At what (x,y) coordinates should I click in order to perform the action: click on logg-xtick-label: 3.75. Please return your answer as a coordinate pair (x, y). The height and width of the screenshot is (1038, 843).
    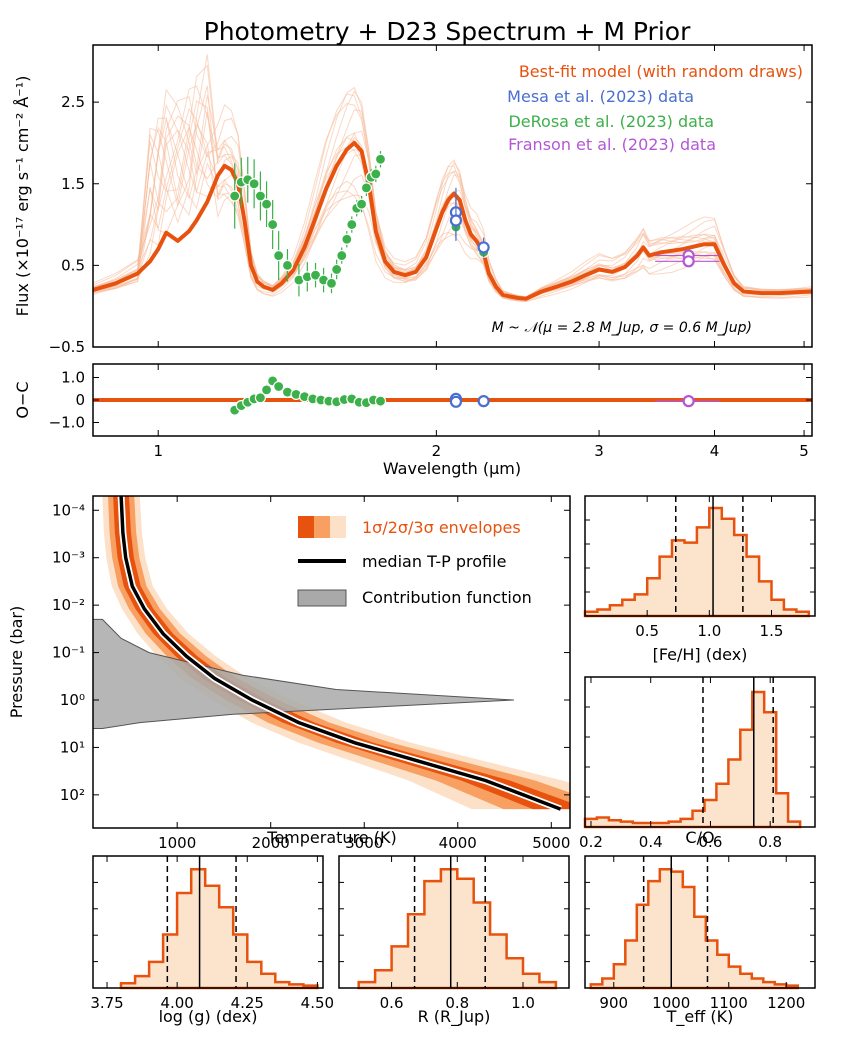
    Looking at the image, I should click on (106, 1003).